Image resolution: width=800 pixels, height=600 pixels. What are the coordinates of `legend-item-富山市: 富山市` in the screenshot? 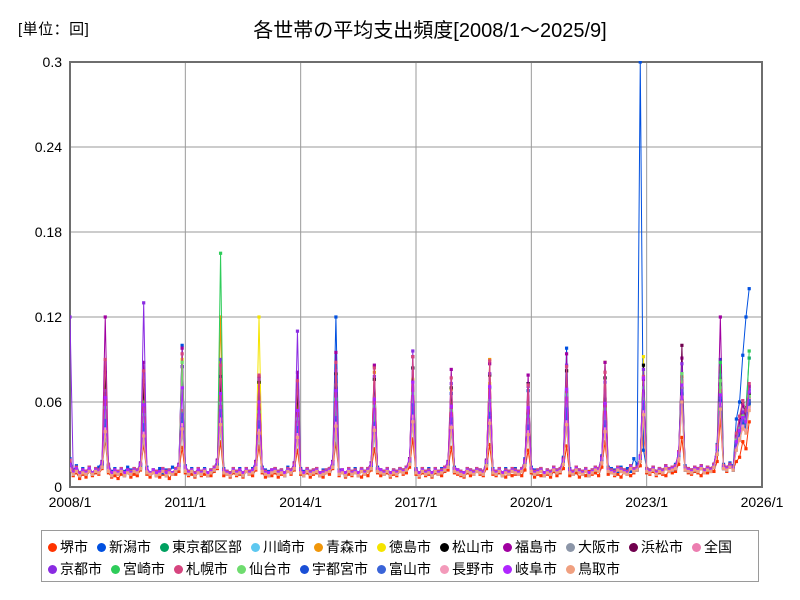 It's located at (404, 569).